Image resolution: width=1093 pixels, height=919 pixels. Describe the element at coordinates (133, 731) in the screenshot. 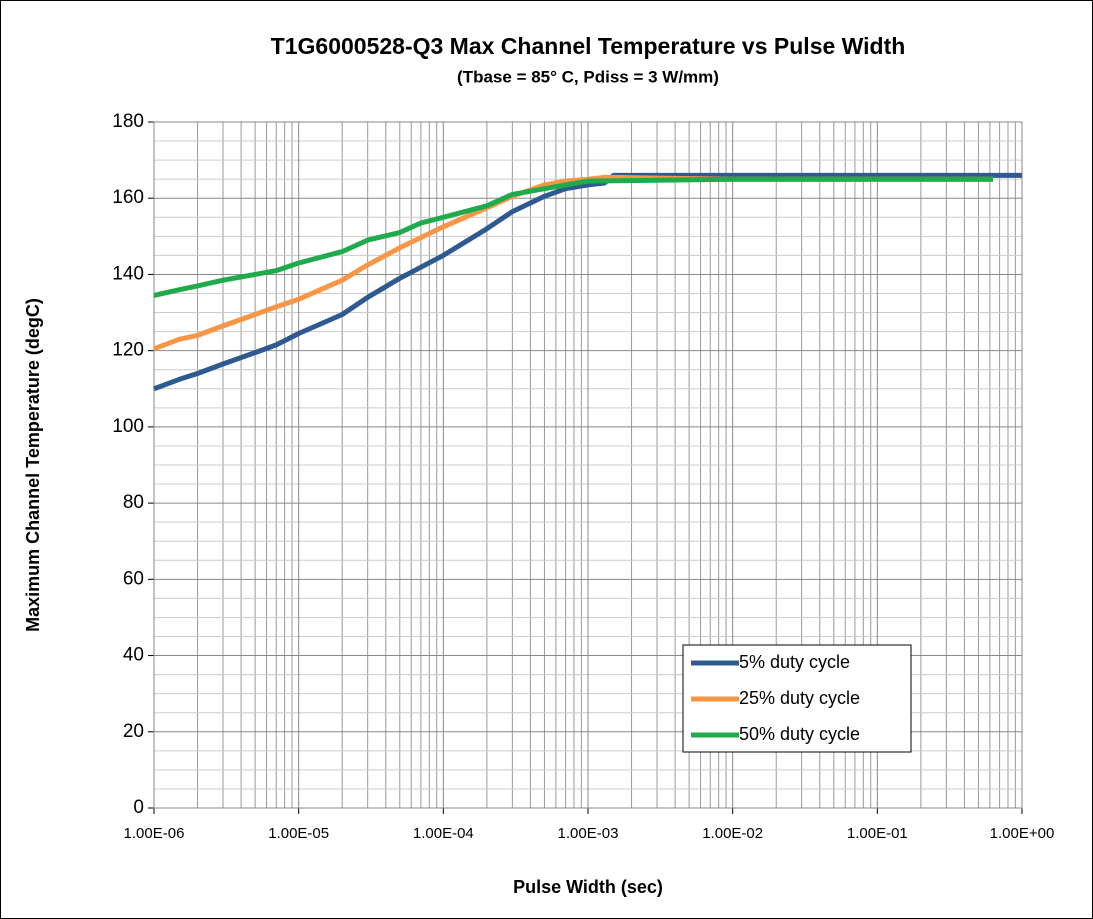

I see `y-tick-label: 20` at that location.